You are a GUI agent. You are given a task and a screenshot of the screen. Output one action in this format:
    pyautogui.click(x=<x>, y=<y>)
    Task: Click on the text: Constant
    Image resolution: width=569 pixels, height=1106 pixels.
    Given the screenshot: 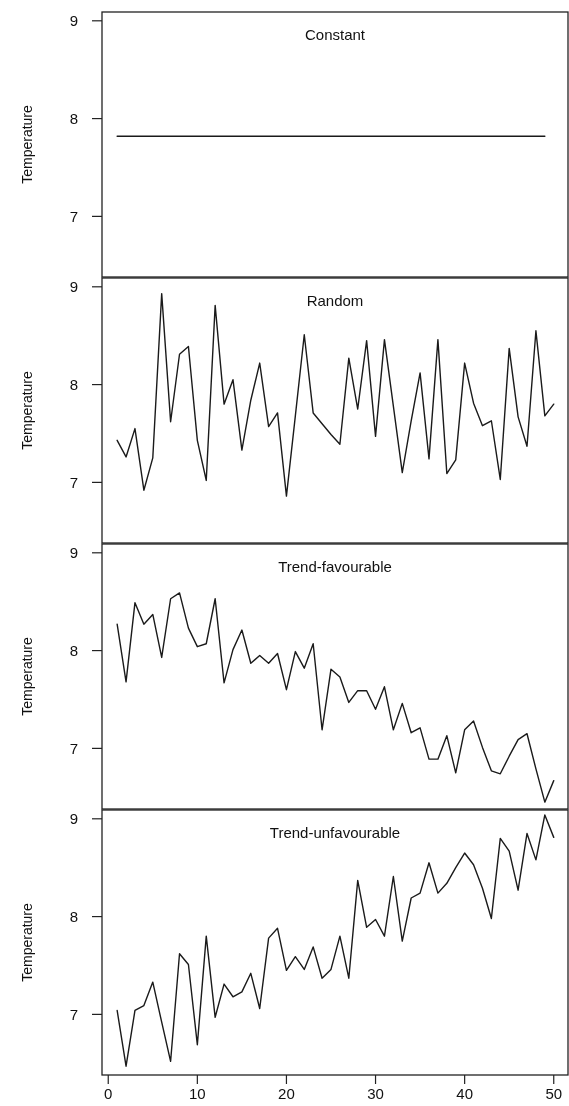 What is the action you would take?
    pyautogui.click(x=335, y=34)
    